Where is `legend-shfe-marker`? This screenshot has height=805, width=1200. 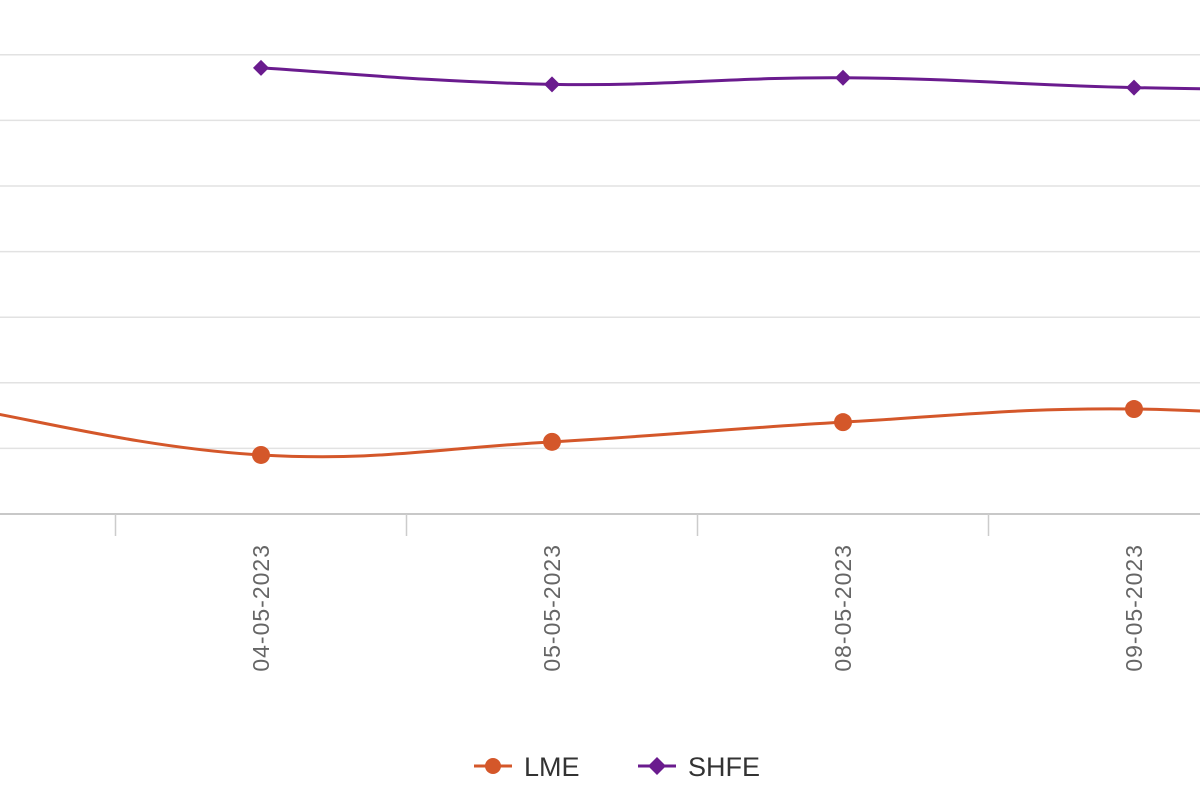
legend-shfe-marker is located at coordinates (657, 766).